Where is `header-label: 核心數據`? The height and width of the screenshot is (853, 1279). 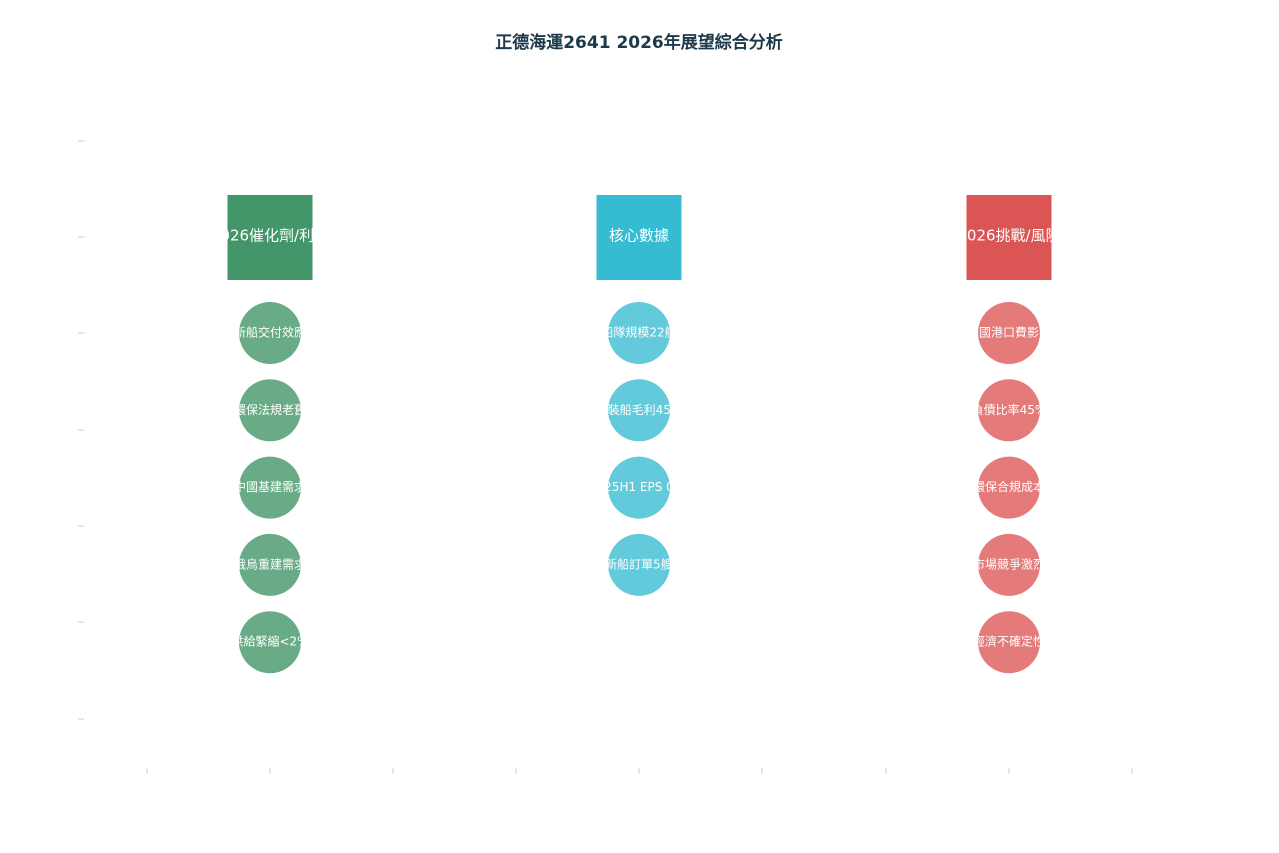
header-label: 核心數據 is located at coordinates (639, 236).